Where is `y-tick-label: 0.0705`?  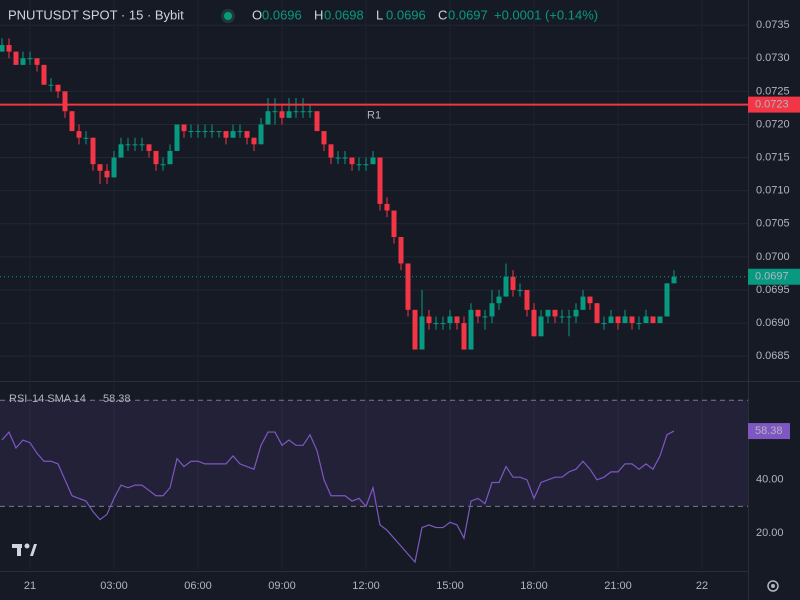
y-tick-label: 0.0705 is located at coordinates (773, 224).